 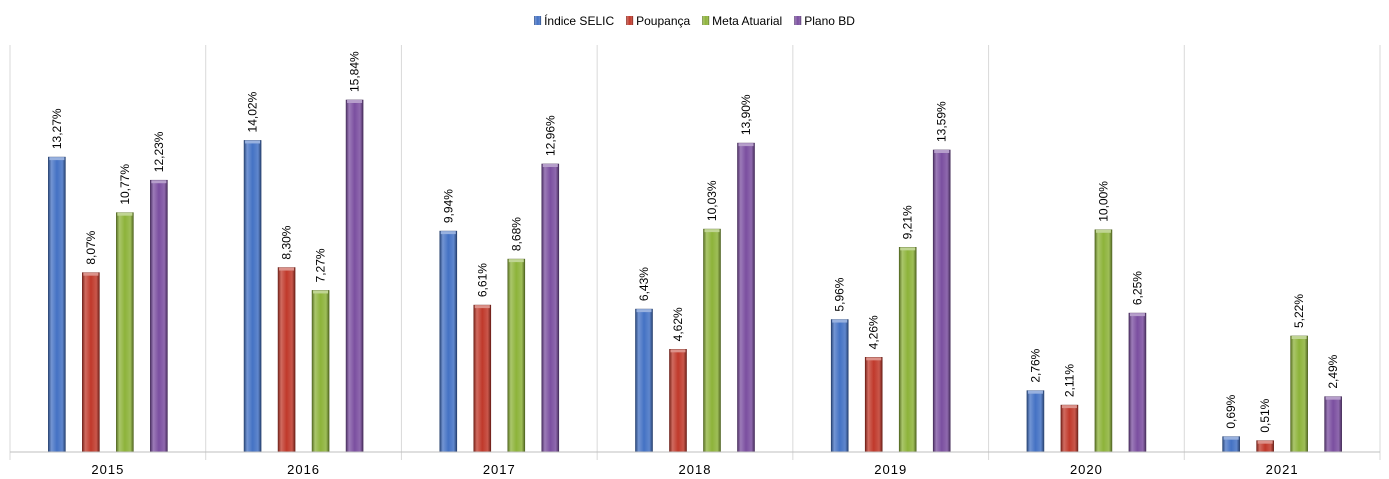 What do you see at coordinates (159, 316) in the screenshot?
I see `bar-plano-bd-2015` at bounding box center [159, 316].